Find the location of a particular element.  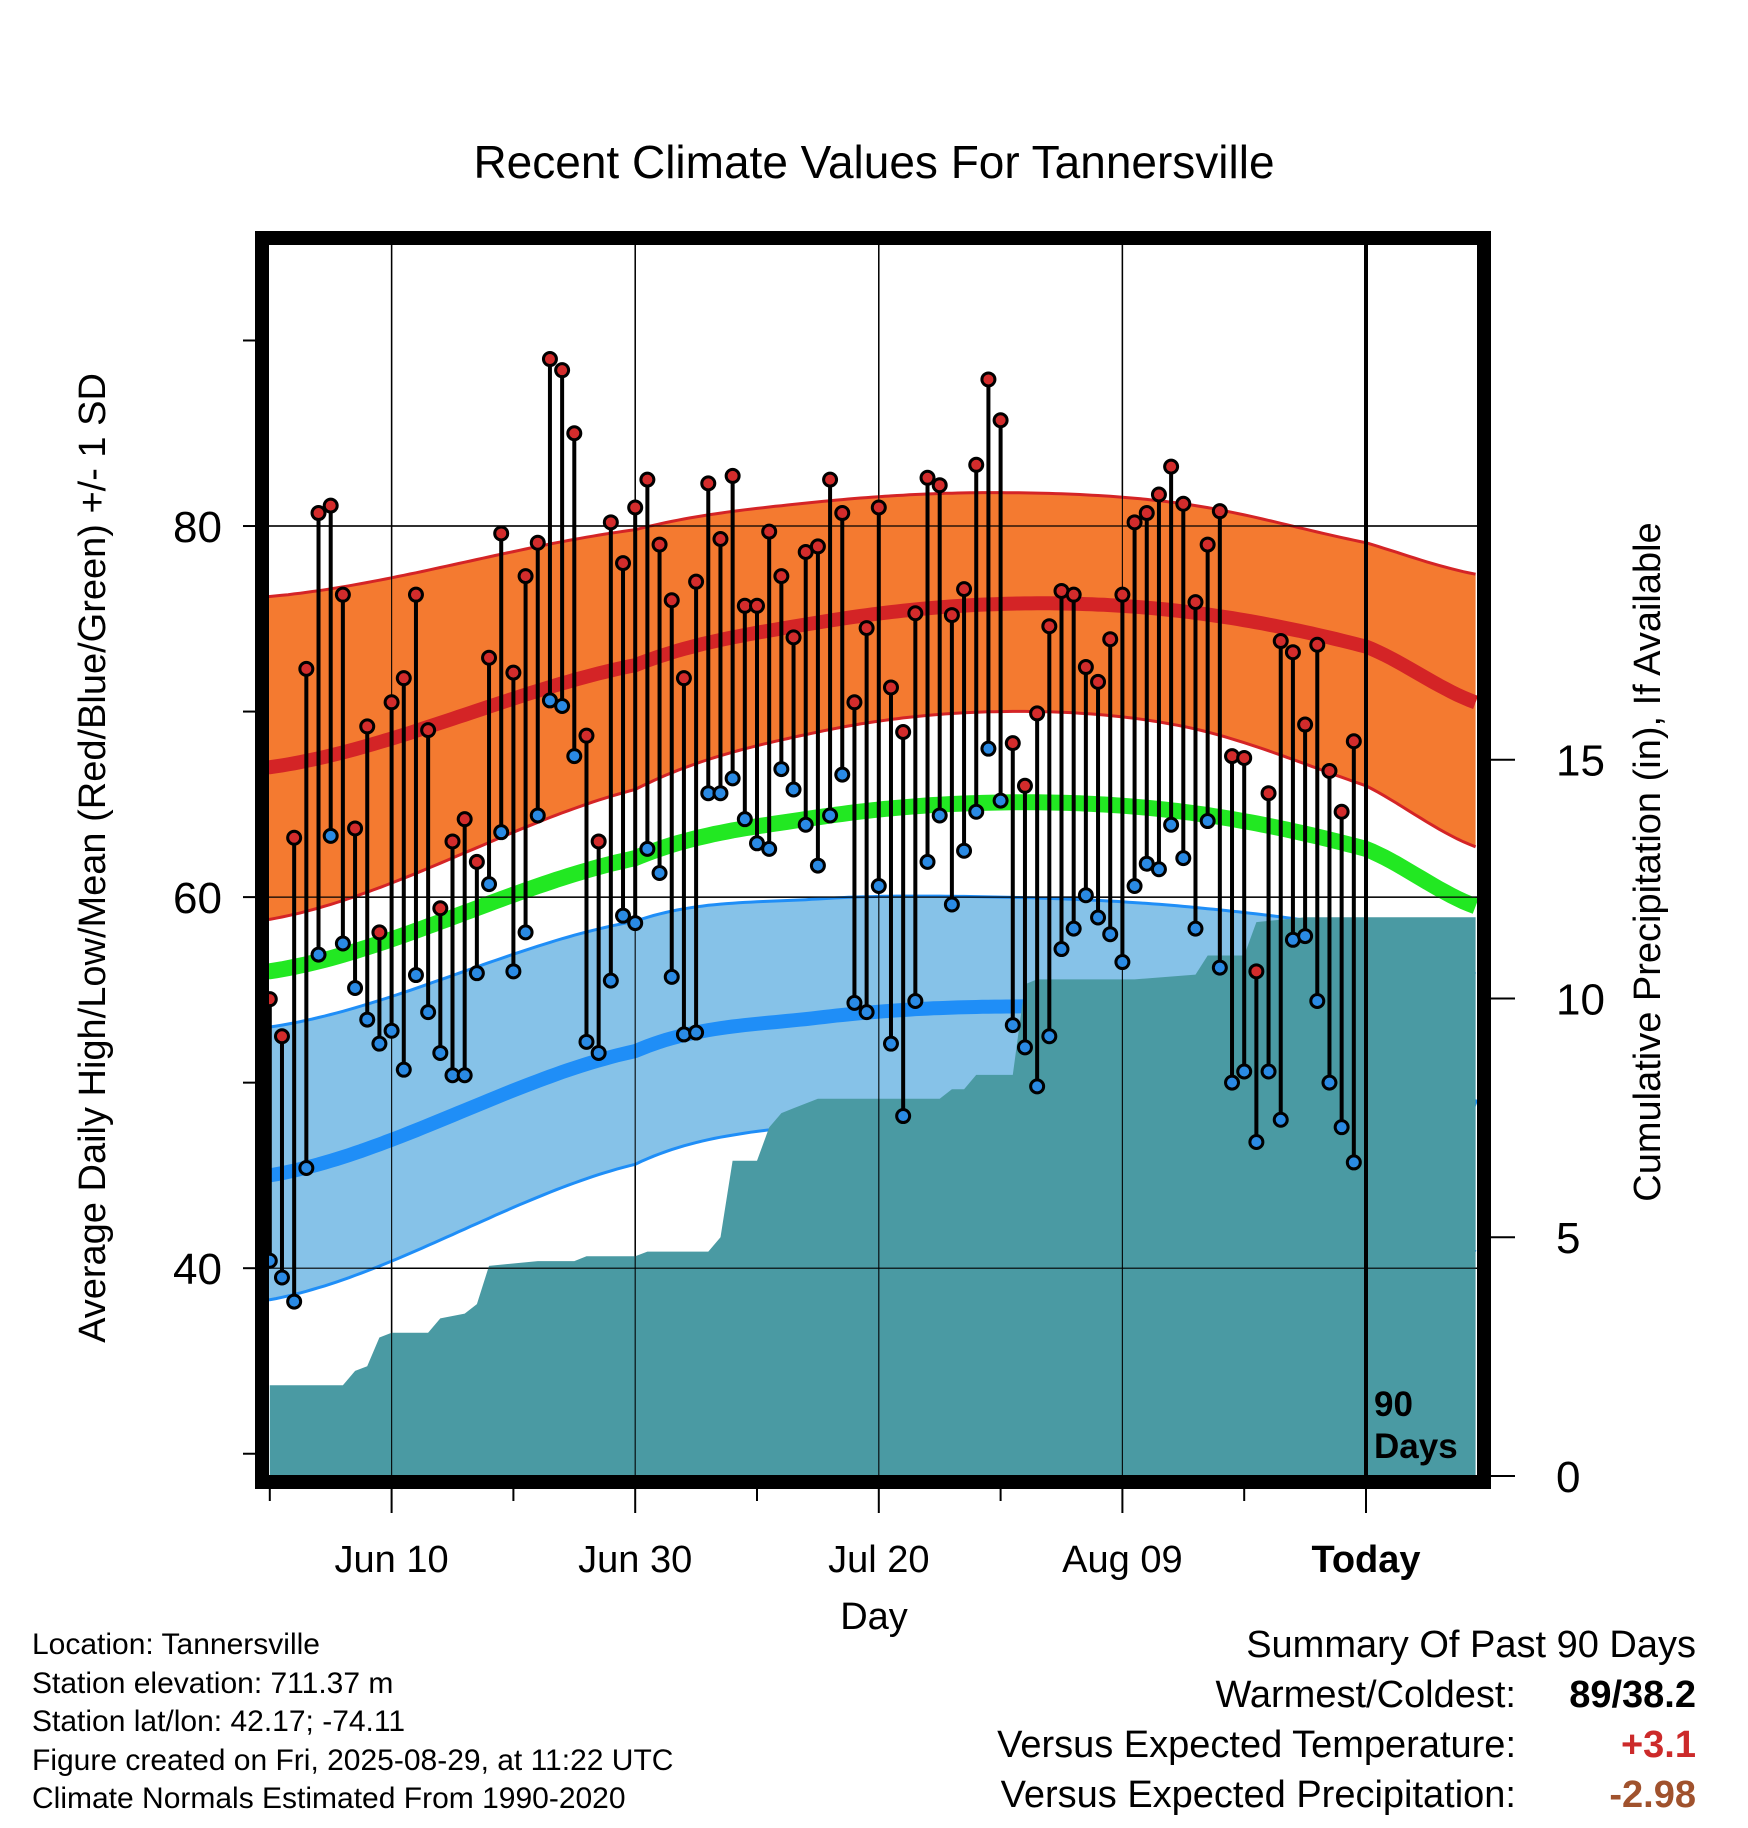

summary-row-temperature: Versus Expected Temperature: +3.1 is located at coordinates (1316, 1745).